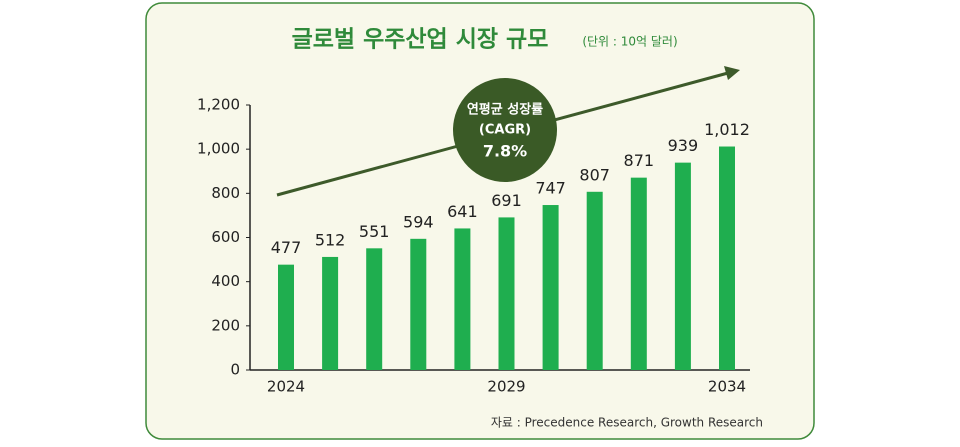 This screenshot has height=447, width=960. I want to click on cagr-badge, so click(505, 130).